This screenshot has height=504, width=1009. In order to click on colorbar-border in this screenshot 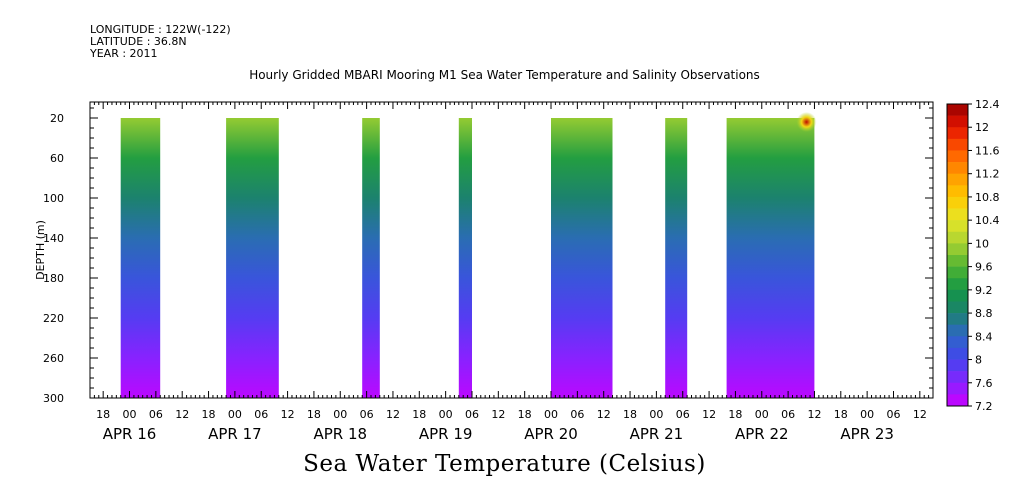, I will do `click(957, 255)`.